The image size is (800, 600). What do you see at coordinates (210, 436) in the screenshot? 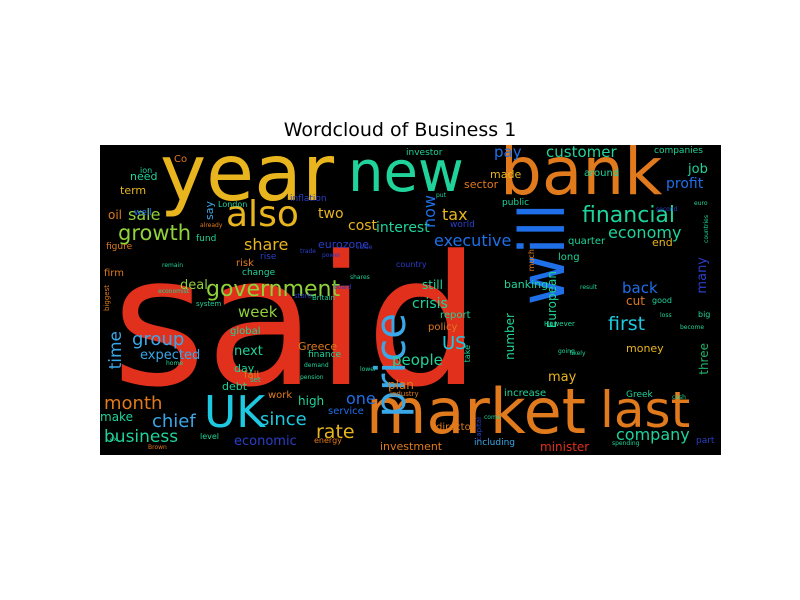
I see `word-level: level` at bounding box center [210, 436].